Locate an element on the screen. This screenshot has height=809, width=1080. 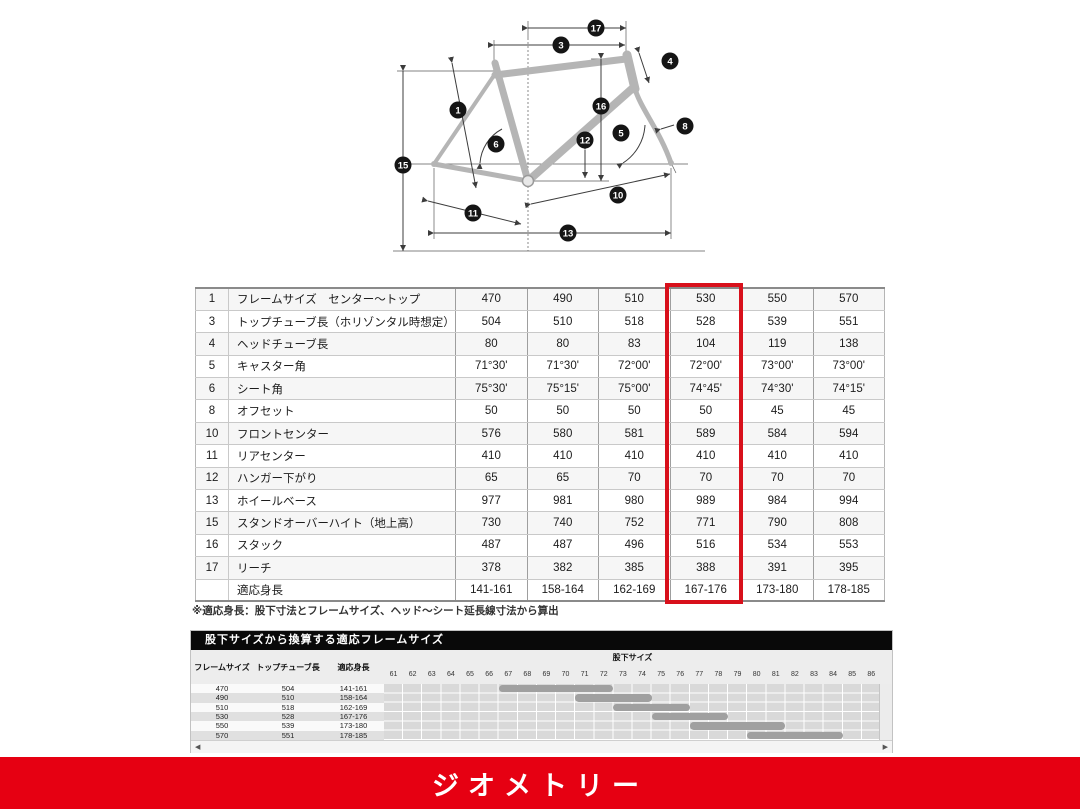
geometry-value: 528 is located at coordinates (706, 322).